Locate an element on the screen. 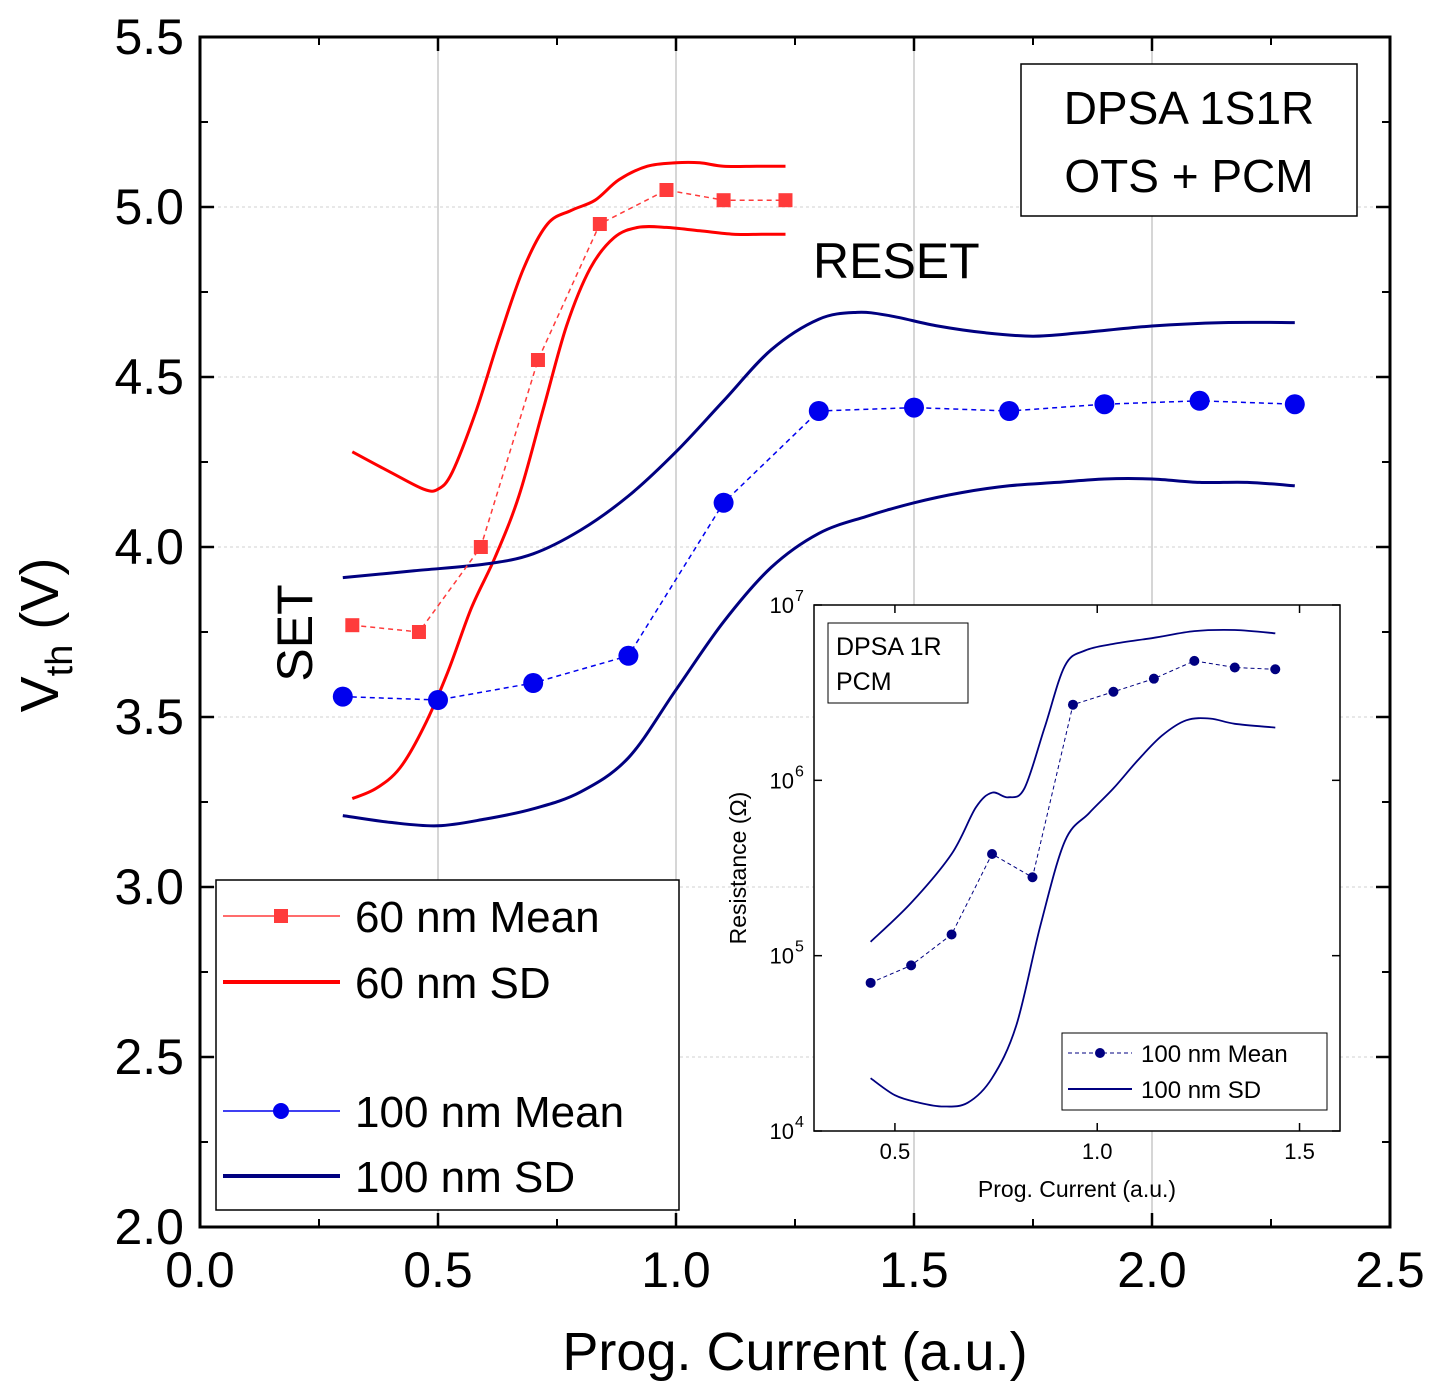 This screenshot has height=1385, width=1450. main-legend-frame is located at coordinates (447, 1045).